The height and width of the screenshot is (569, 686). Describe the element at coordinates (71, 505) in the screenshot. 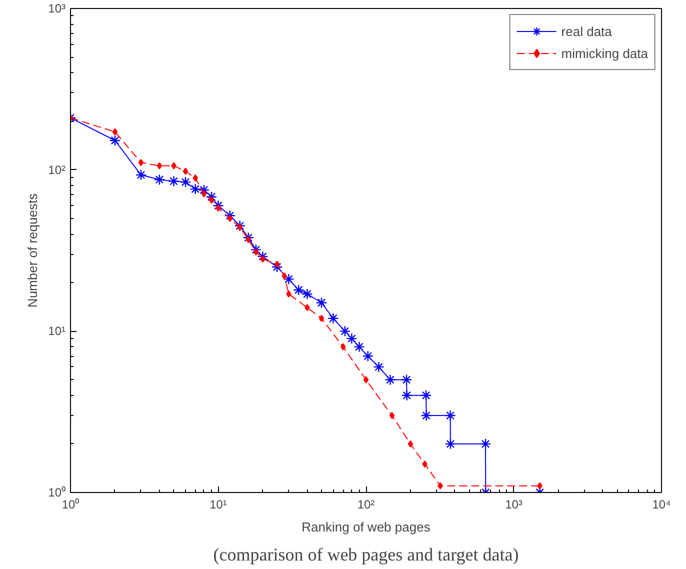

I see `x-tick-label: 10⁰` at that location.